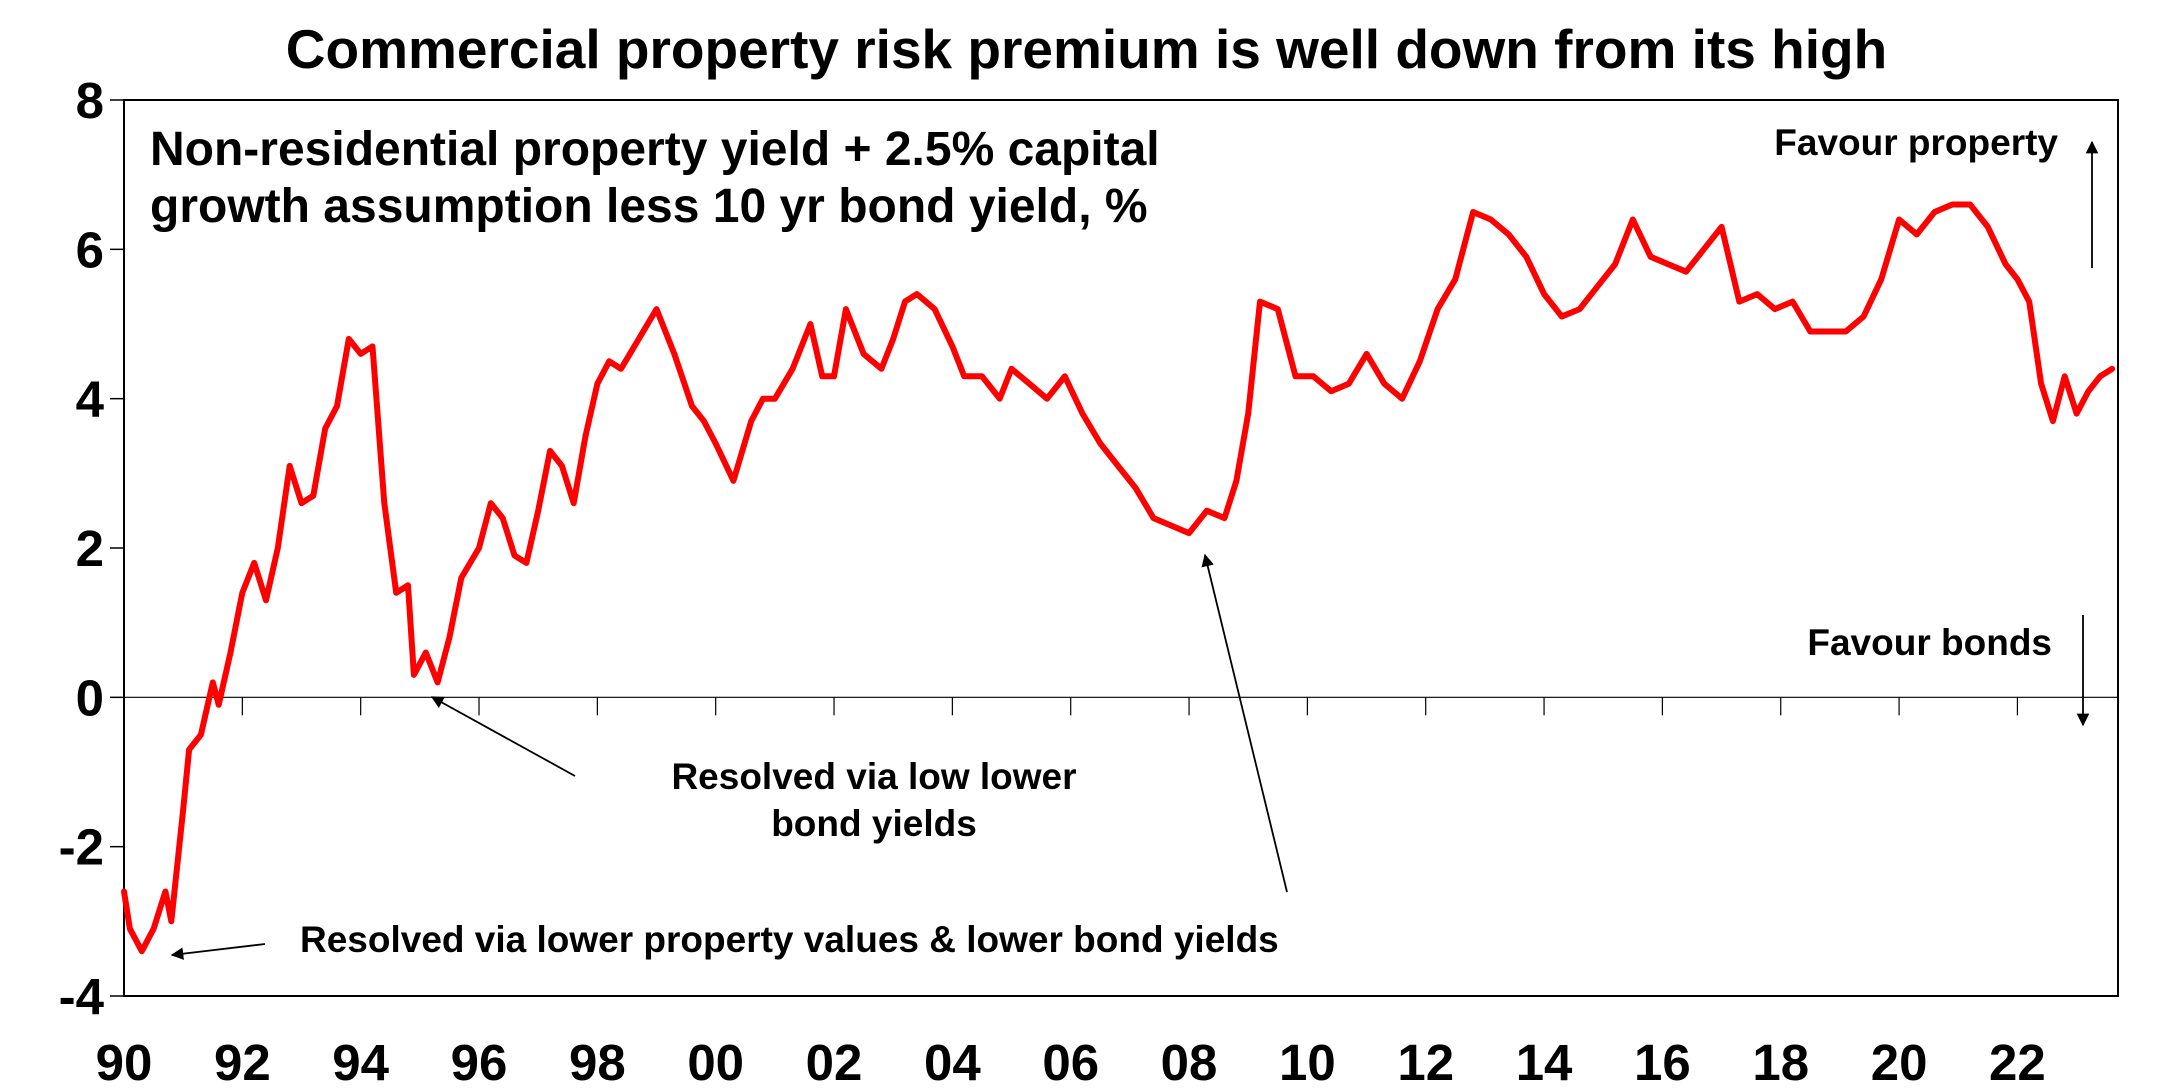  What do you see at coordinates (90, 548) in the screenshot?
I see `y-tick-label: 2` at bounding box center [90, 548].